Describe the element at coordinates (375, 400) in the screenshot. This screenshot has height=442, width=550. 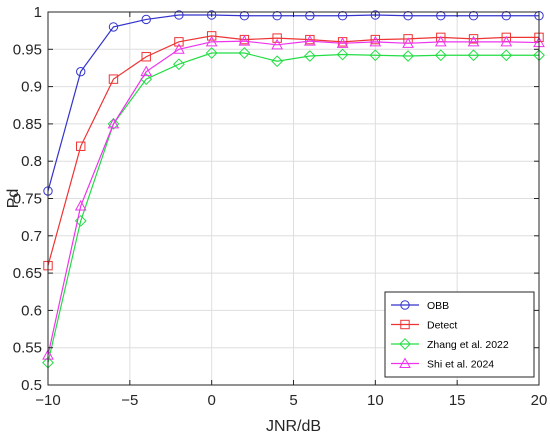
I see `x-tick-label: 10` at that location.